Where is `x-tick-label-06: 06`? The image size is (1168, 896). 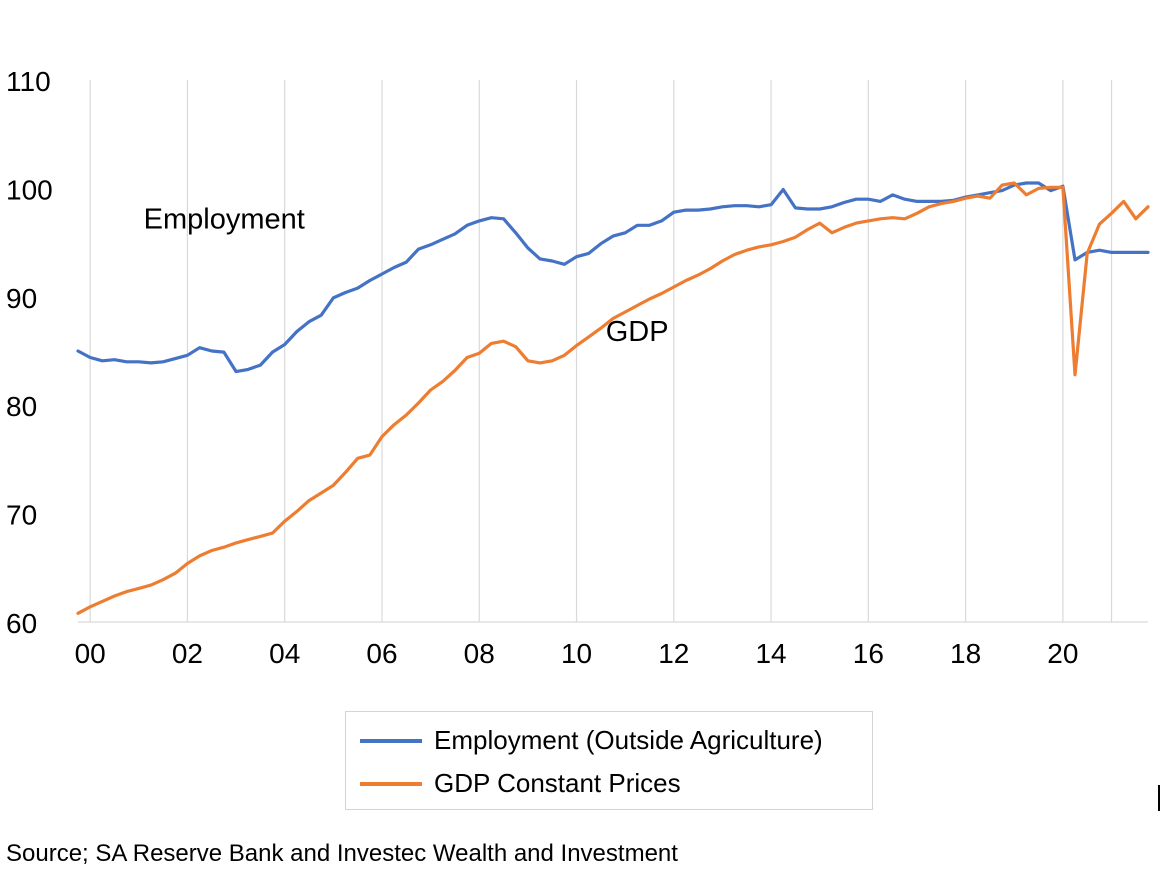 x-tick-label-06: 06 is located at coordinates (381, 653).